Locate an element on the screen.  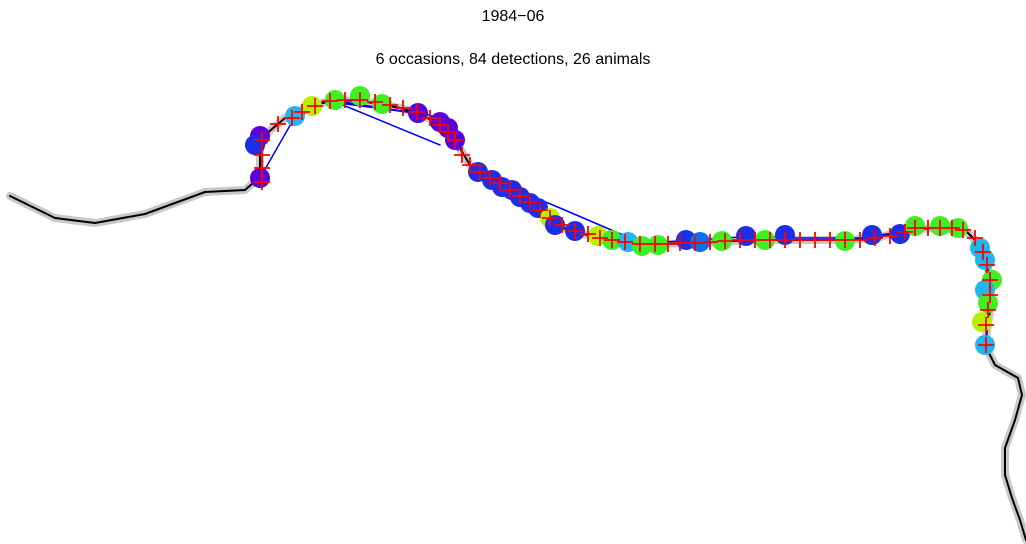
plot-title: 1984−06 is located at coordinates (513, 16).